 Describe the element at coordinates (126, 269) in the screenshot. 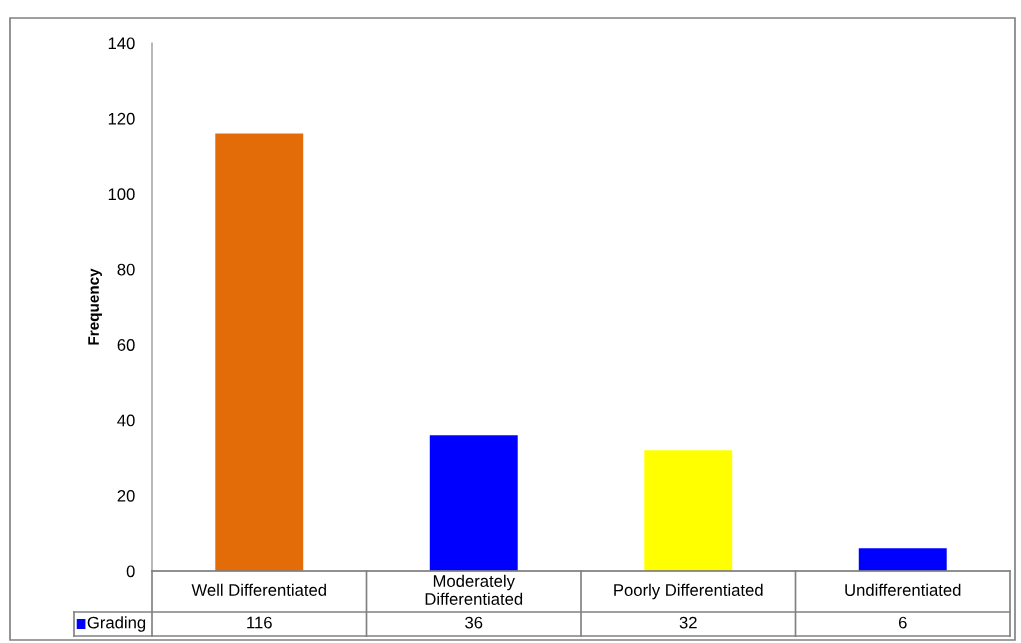

I see `y-tick-label: 80` at that location.